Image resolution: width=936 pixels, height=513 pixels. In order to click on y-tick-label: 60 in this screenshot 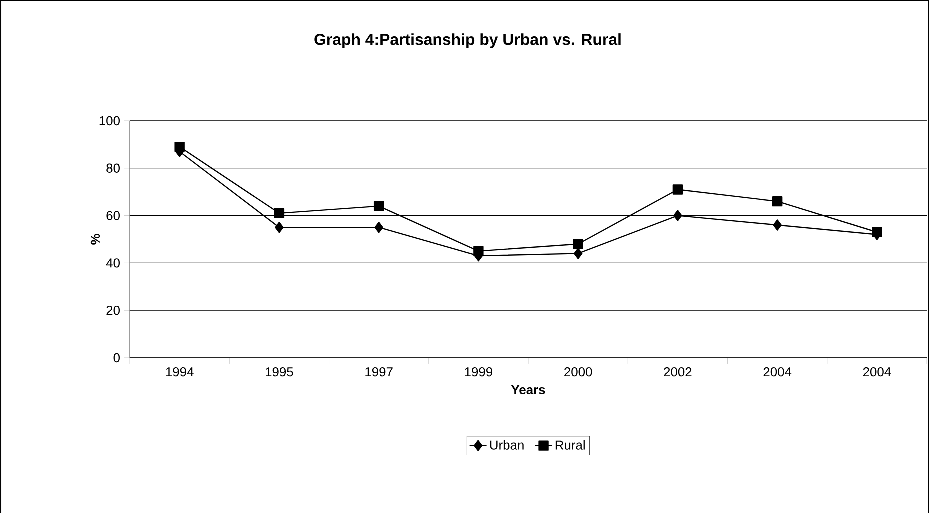, I will do `click(113, 215)`.